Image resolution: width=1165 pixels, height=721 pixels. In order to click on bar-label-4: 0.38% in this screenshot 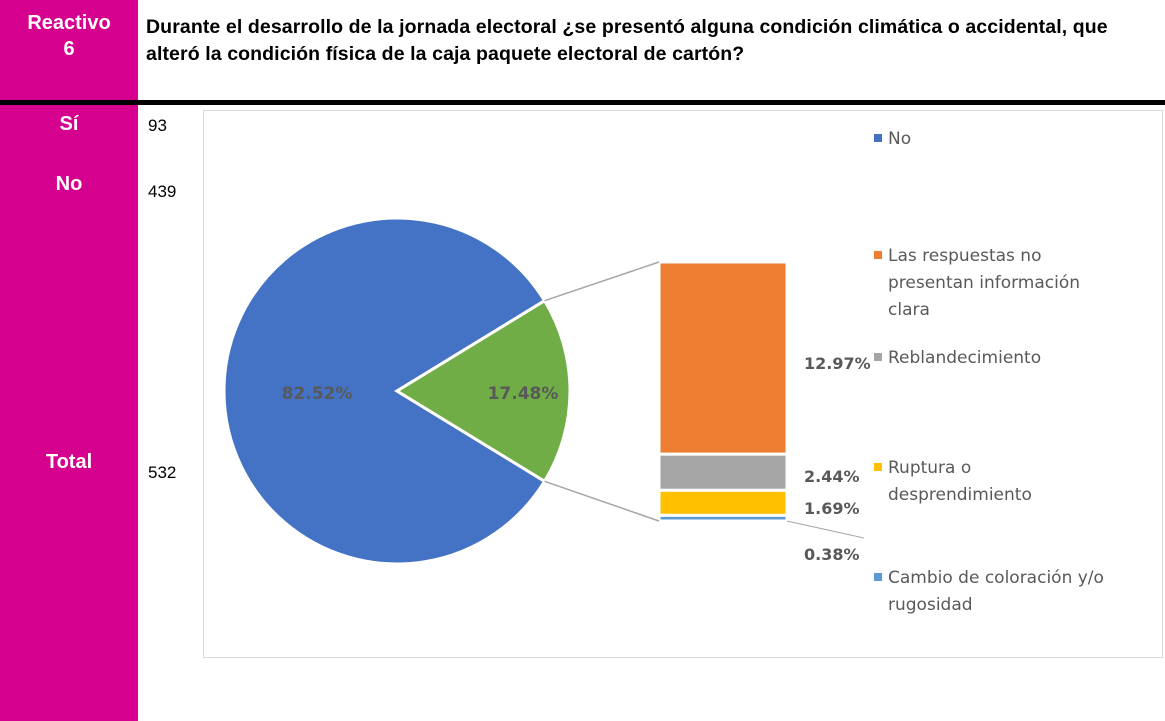, I will do `click(832, 554)`.